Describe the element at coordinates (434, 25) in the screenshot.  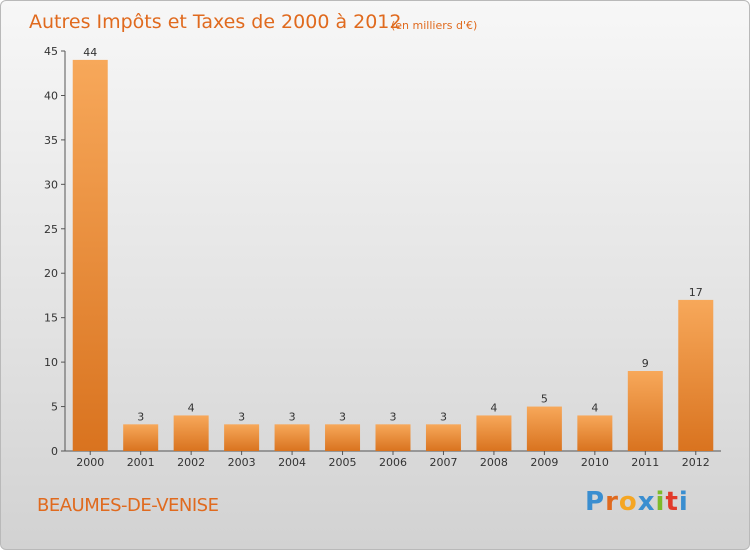
I see `chart-unit: (en milliers d'€)` at that location.